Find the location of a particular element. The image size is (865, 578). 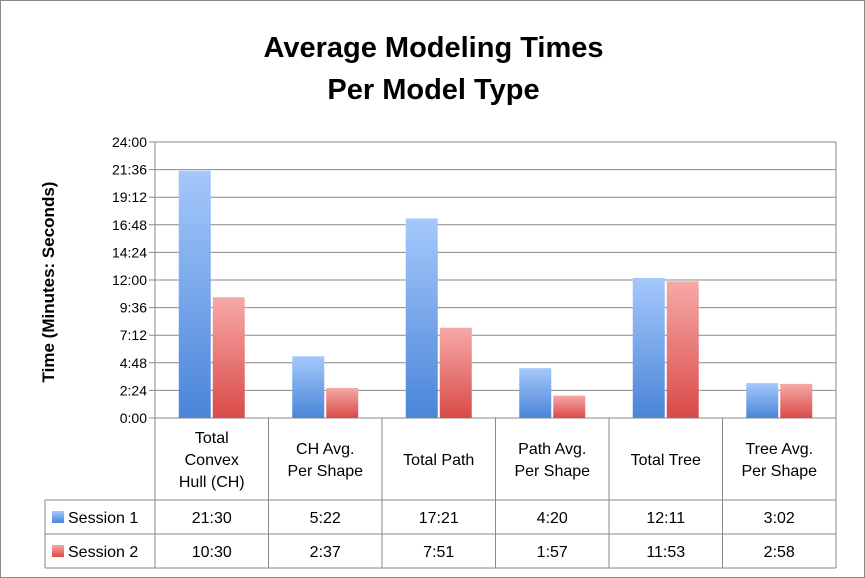

table-cell-value: 21:30 is located at coordinates (212, 518).